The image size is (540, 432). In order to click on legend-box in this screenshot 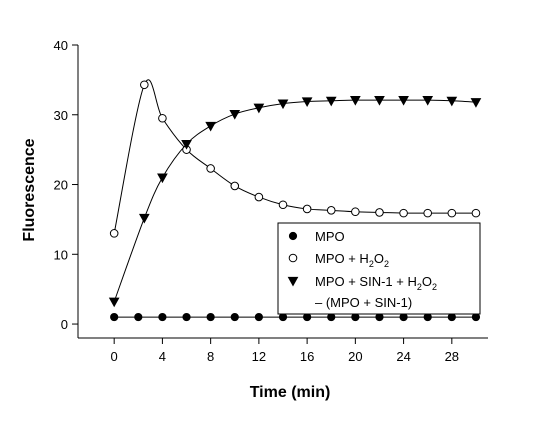, I will do `click(379, 268)`.